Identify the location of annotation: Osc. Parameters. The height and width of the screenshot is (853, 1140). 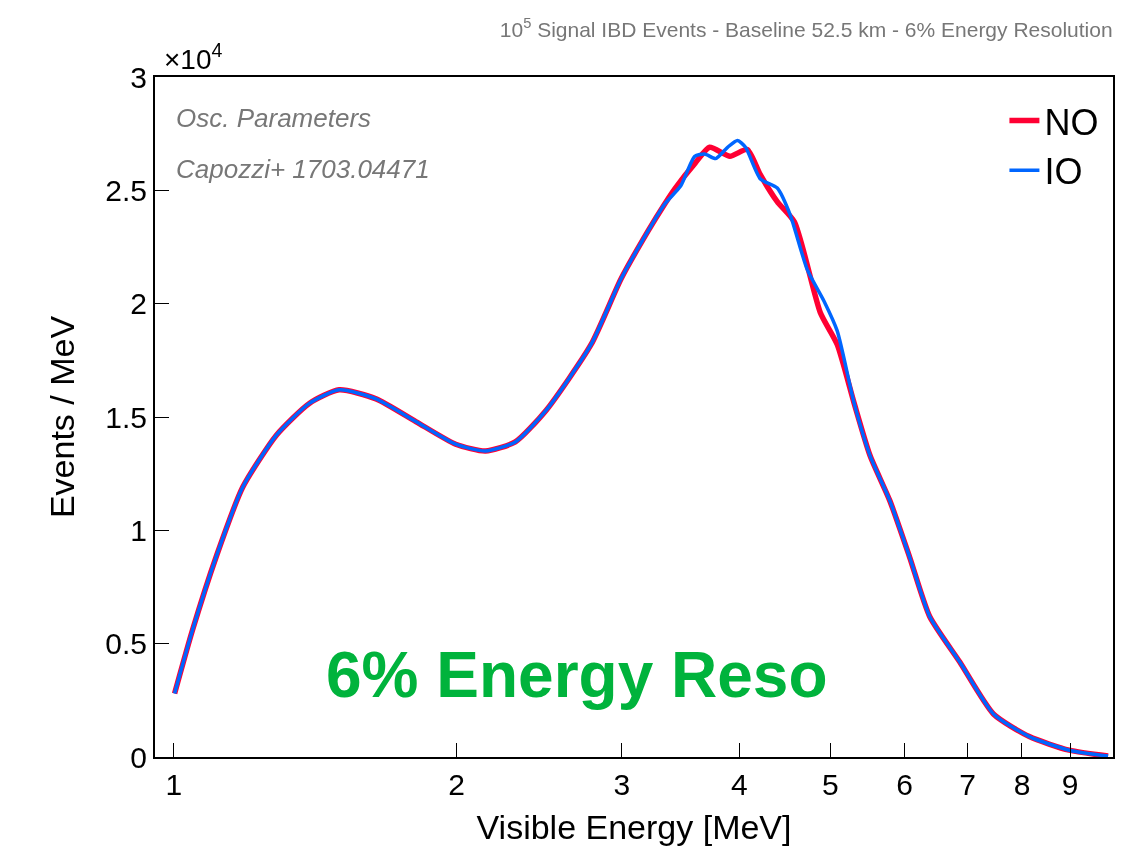
(274, 118).